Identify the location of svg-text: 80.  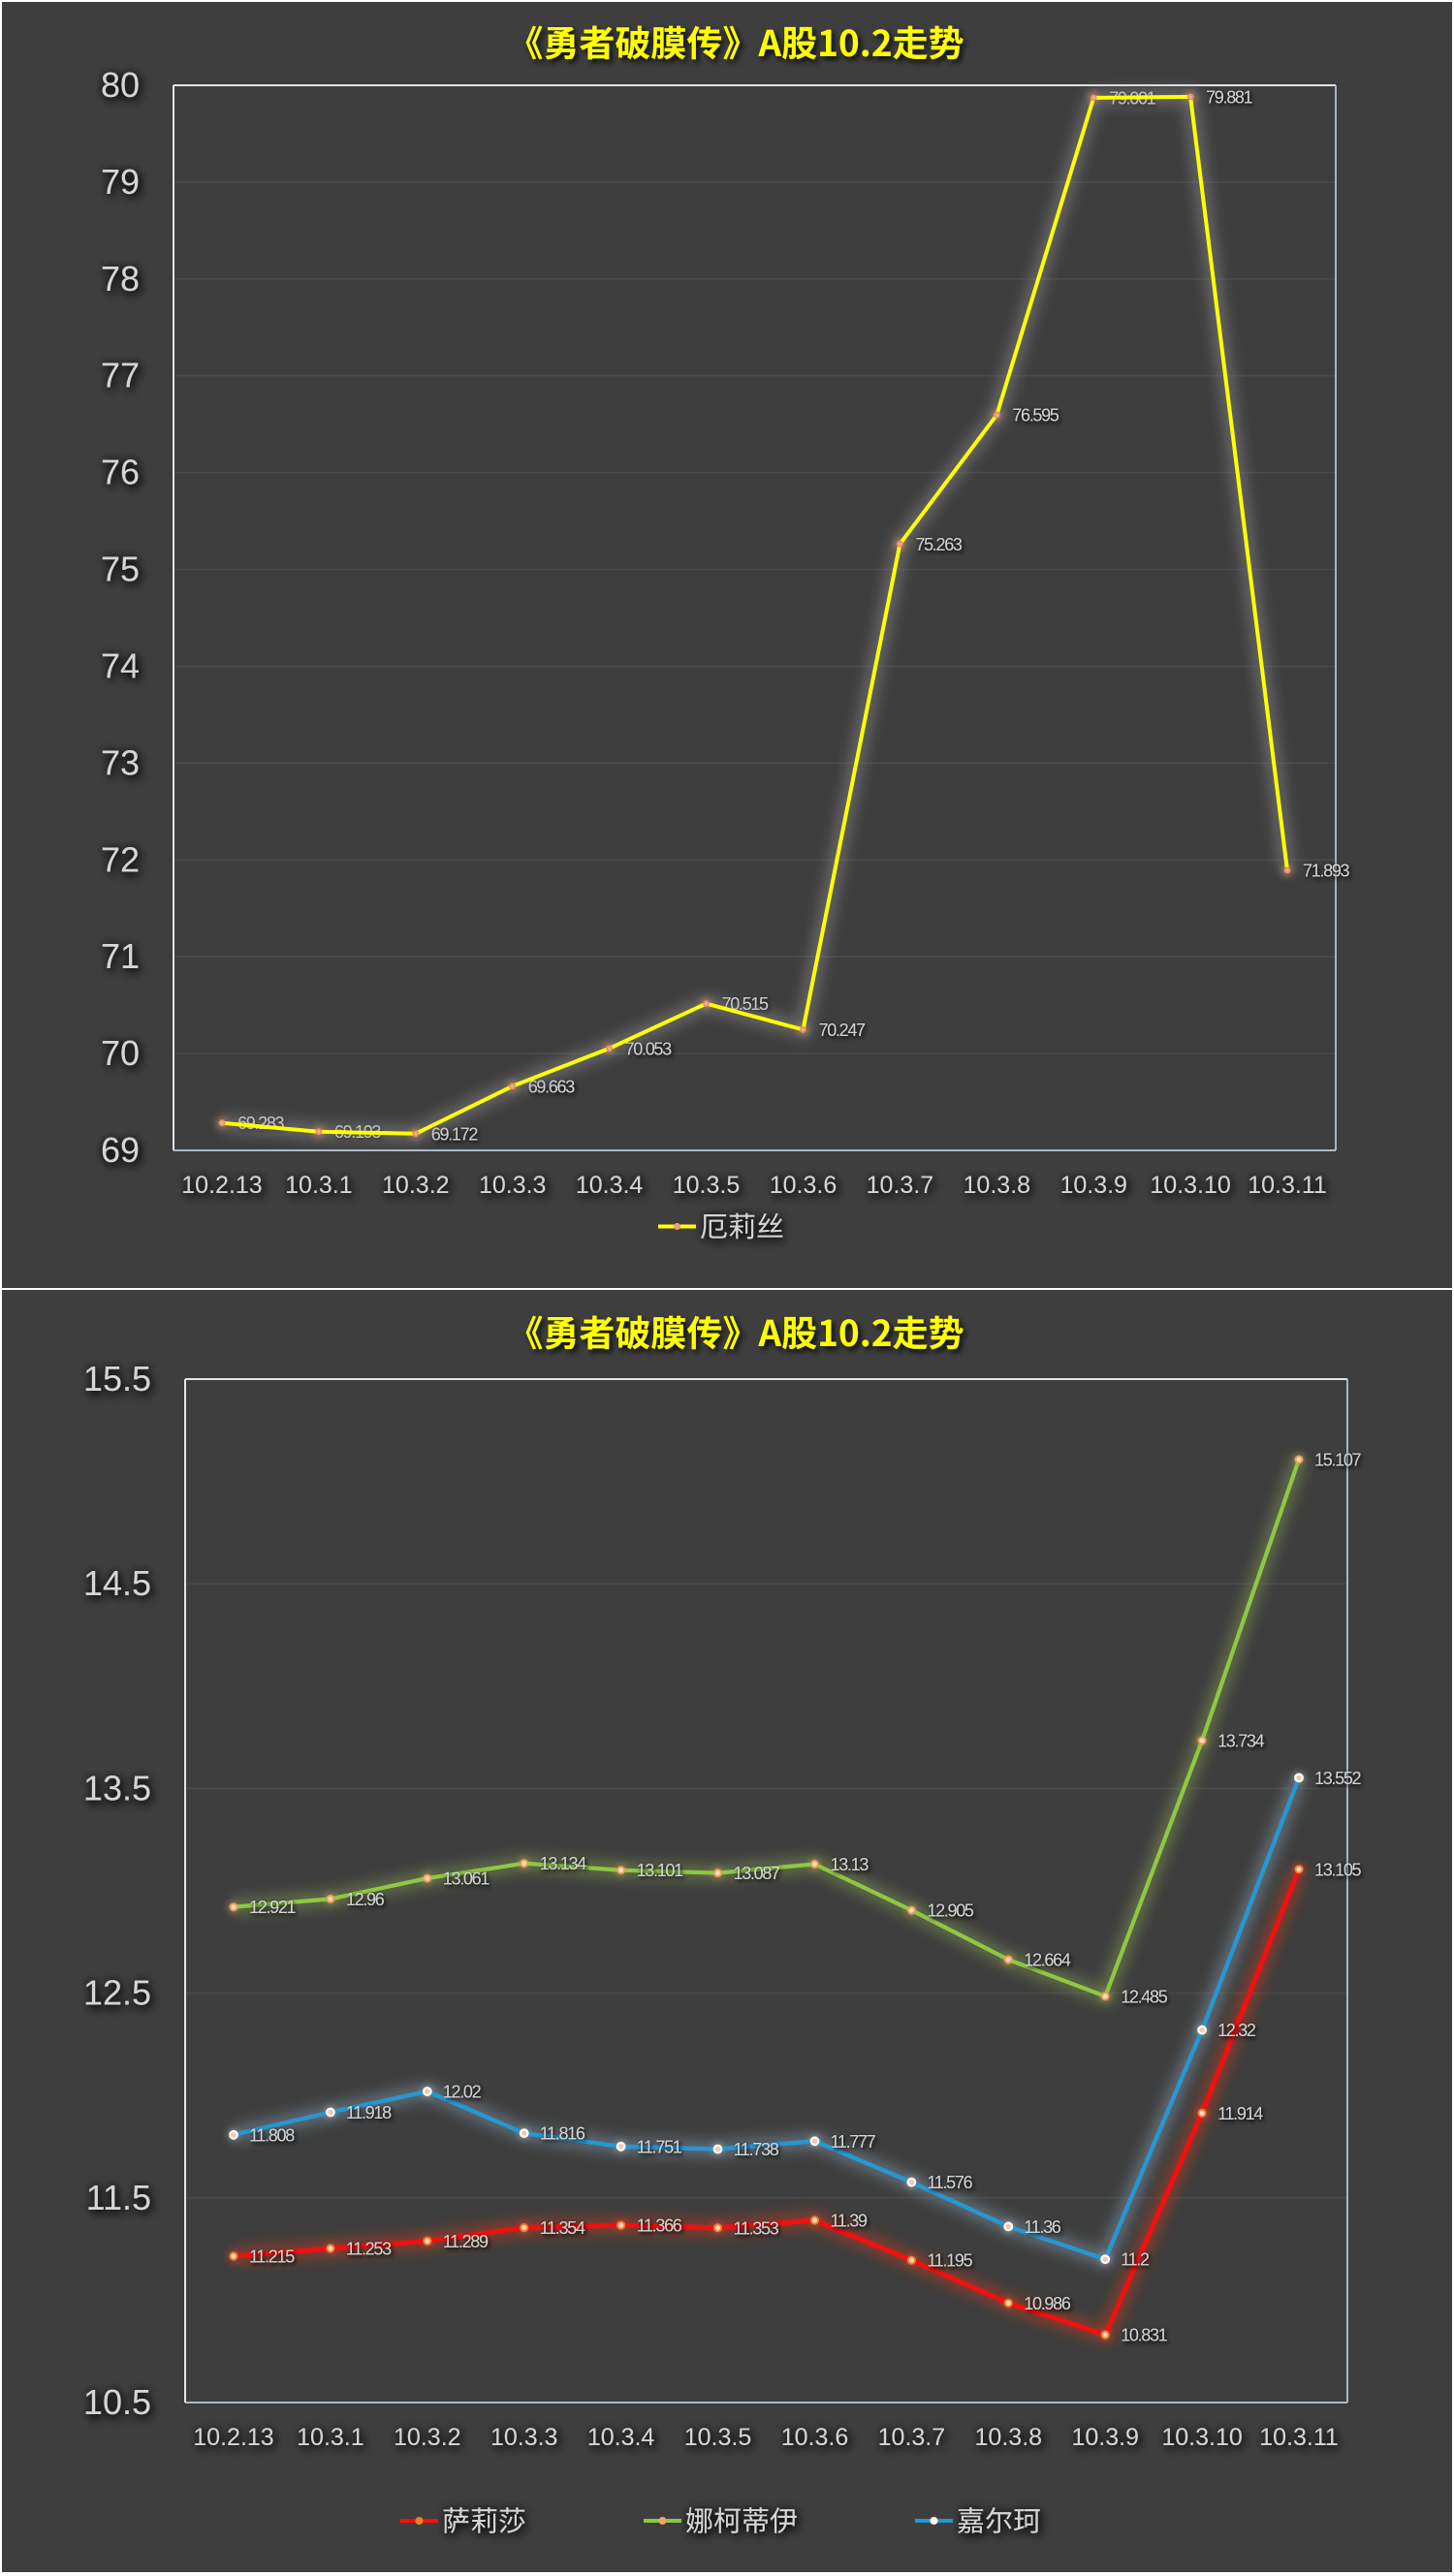
(120, 85).